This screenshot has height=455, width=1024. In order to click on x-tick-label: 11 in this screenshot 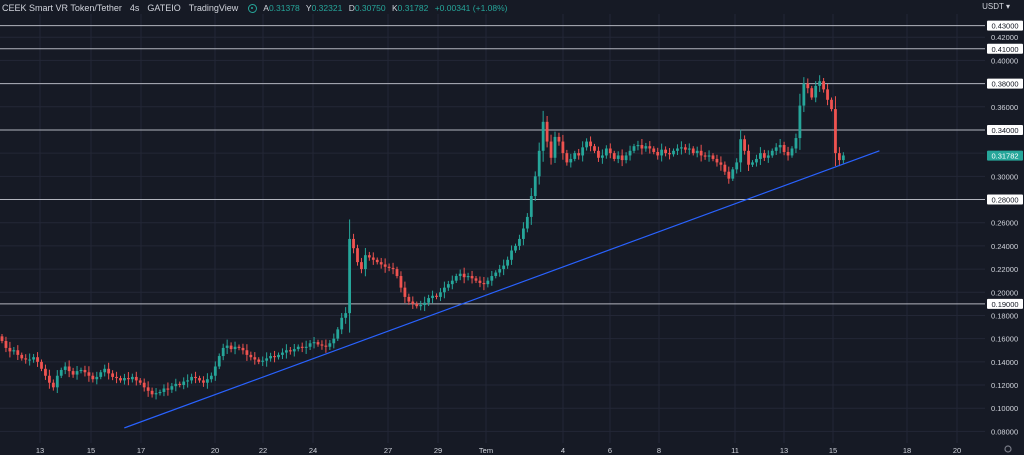, I will do `click(735, 450)`.